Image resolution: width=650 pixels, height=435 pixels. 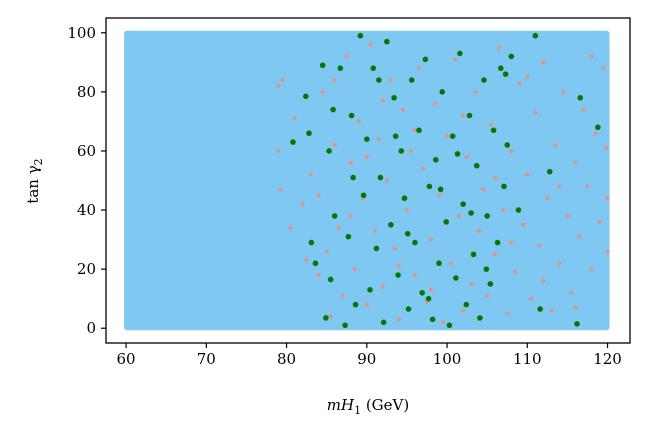 I want to click on x-tick-label: 80, so click(x=286, y=359).